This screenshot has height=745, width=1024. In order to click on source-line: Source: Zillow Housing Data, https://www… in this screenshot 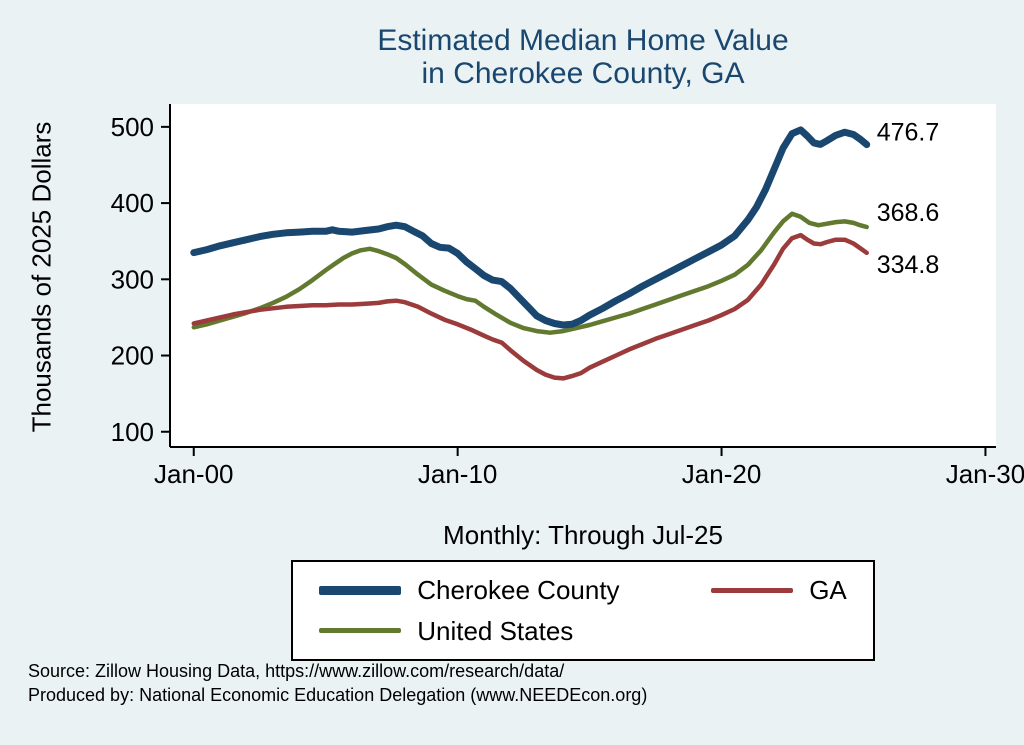, I will do `click(296, 671)`.